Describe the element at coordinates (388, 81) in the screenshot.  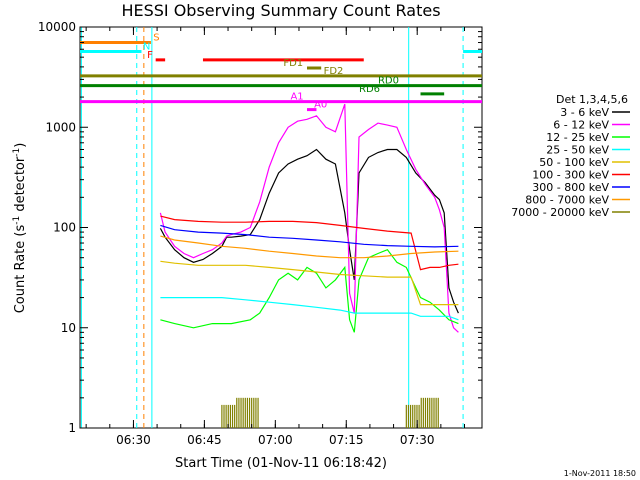
I see `flag-label-rd0: RD0` at that location.